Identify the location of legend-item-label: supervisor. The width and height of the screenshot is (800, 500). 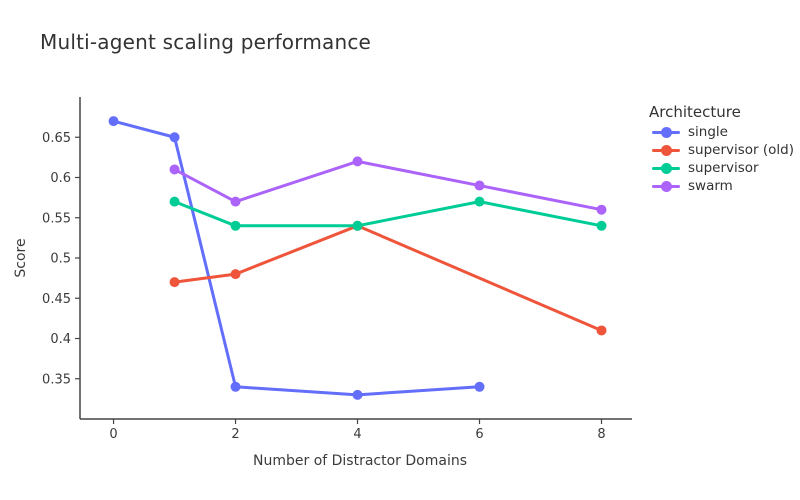
(723, 168).